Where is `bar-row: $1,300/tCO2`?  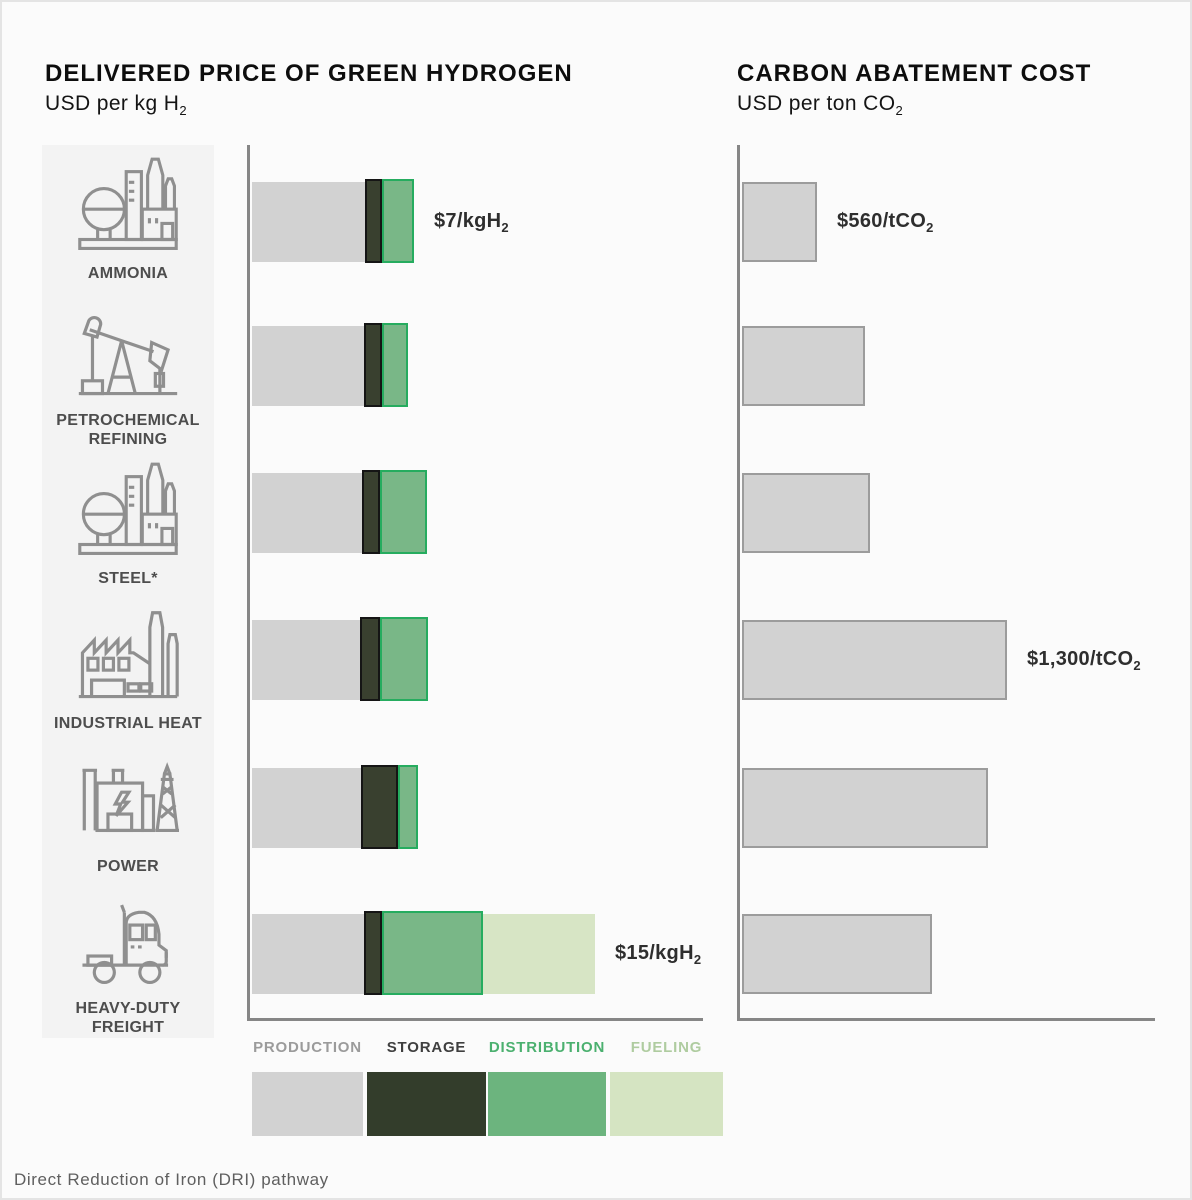
bar-row: $1,300/tCO2 is located at coordinates (941, 660).